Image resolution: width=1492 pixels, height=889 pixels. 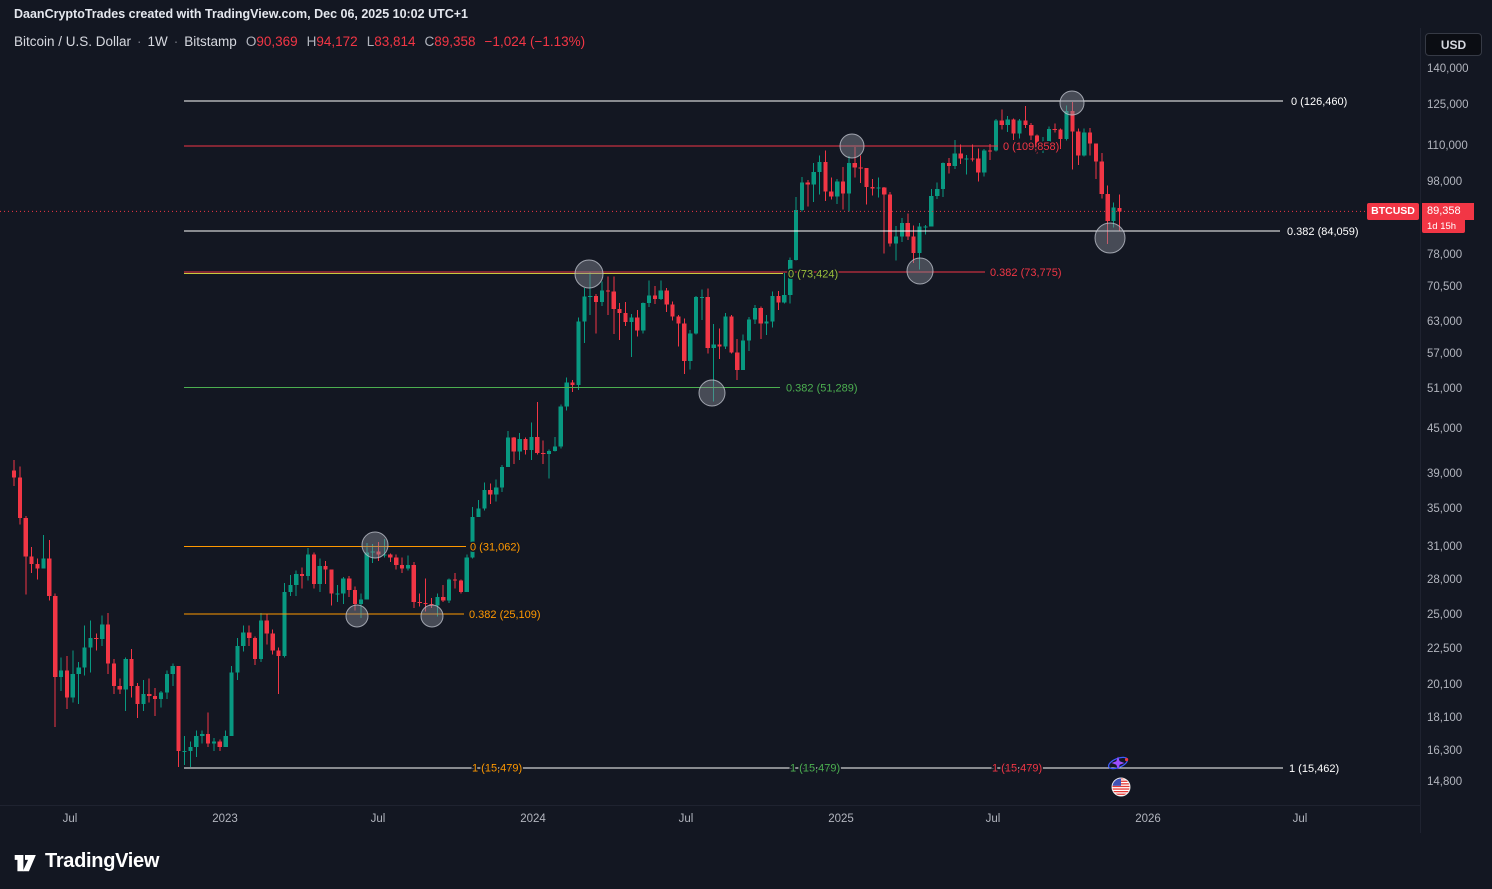 What do you see at coordinates (841, 819) in the screenshot?
I see `time-axis-label: 2025` at bounding box center [841, 819].